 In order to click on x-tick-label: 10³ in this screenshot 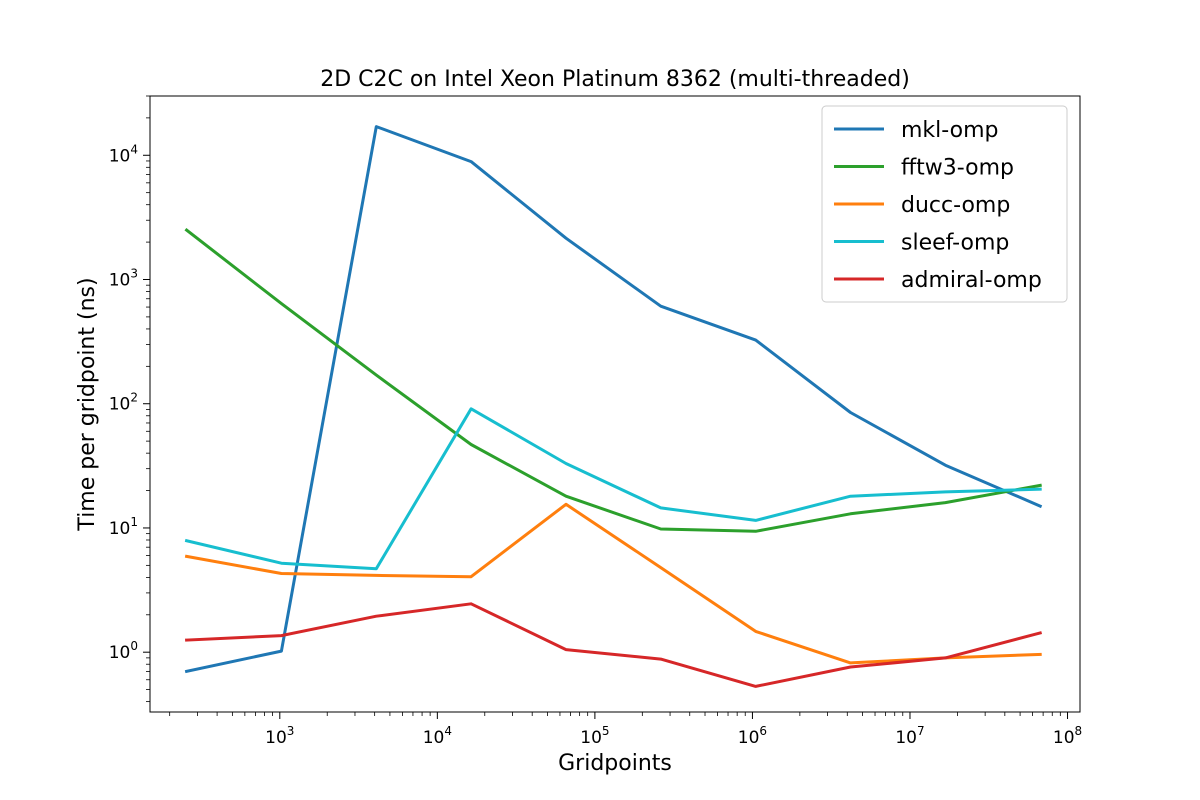, I will do `click(279, 736)`.